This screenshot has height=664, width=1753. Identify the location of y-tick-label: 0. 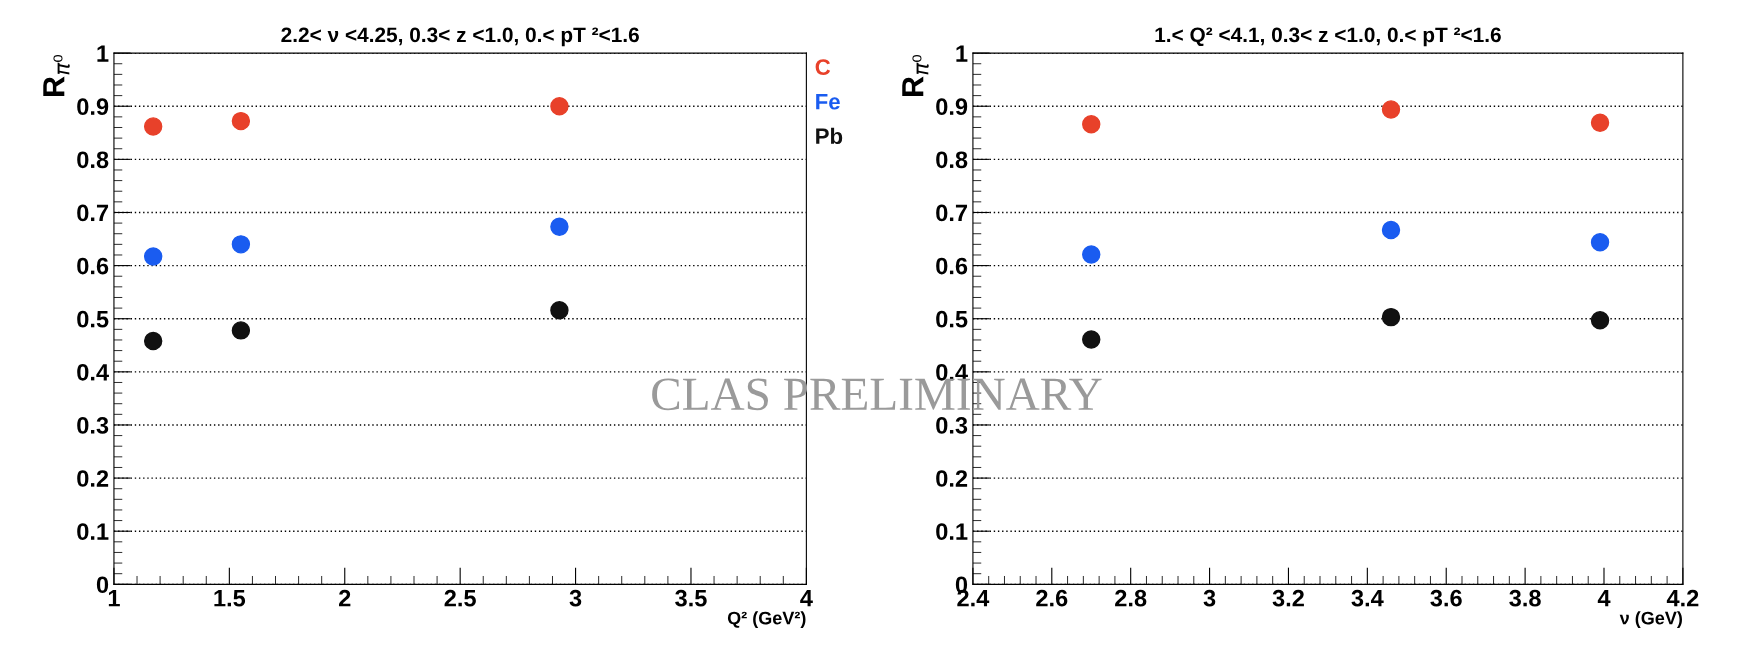
(102, 585).